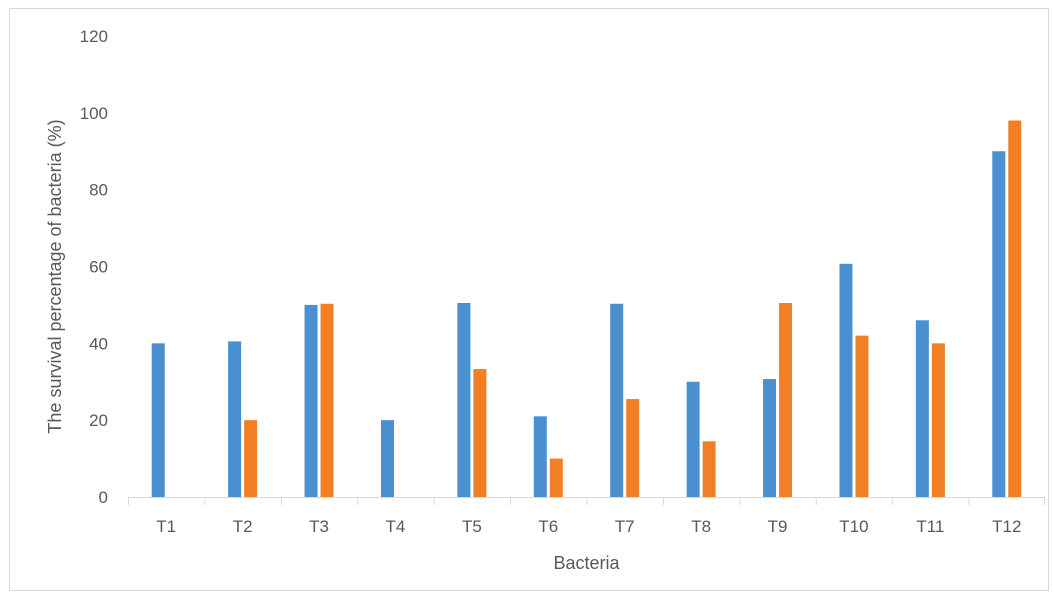 The width and height of the screenshot is (1054, 597). I want to click on y-tick-label: 20, so click(98, 420).